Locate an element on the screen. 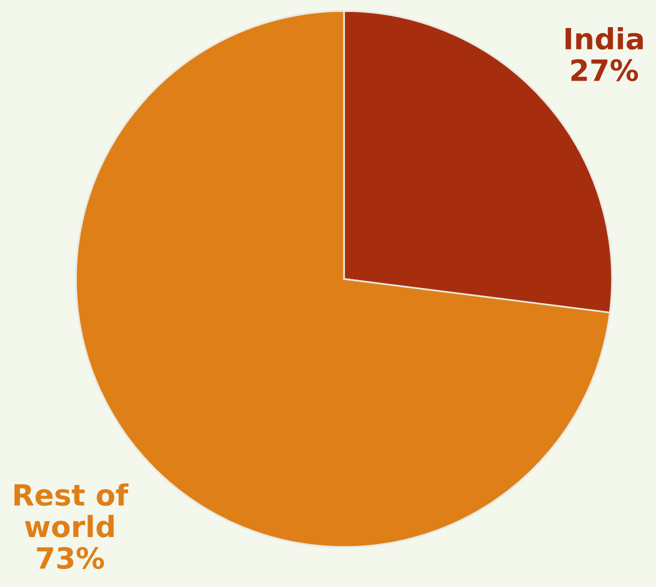  data-label: 73% is located at coordinates (70, 558).